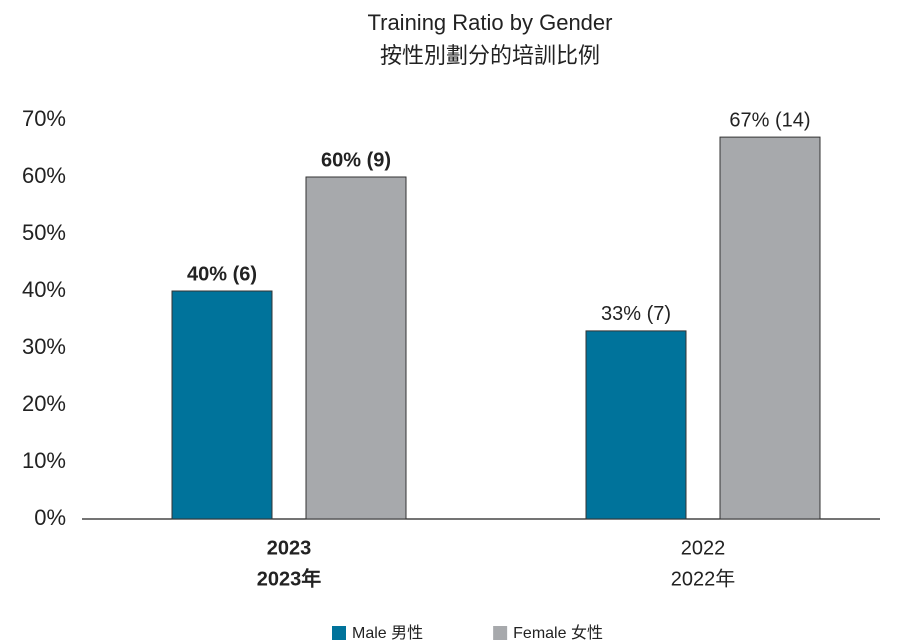  I want to click on x-tick-sublabel: 2022年, so click(703, 578).